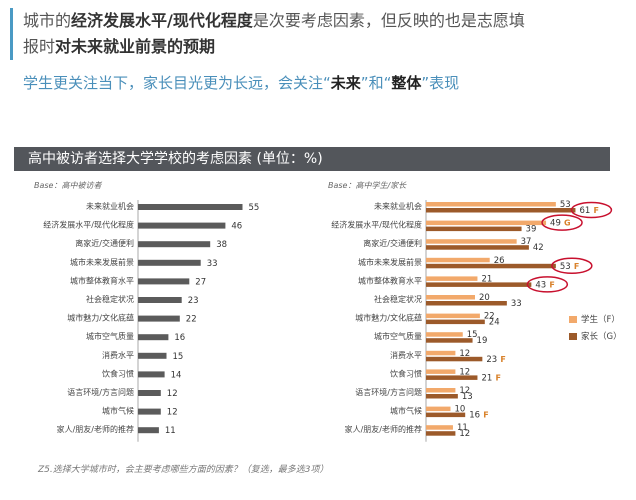 This screenshot has width=636, height=500. Describe the element at coordinates (376, 83) in the screenshot. I see `header-text-part: ”和“` at that location.